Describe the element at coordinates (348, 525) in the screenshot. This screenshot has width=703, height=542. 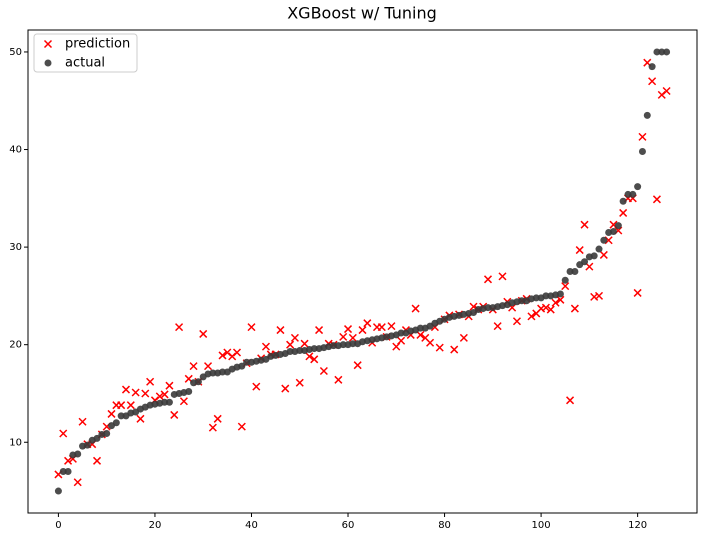
I see `x-tick-label: 60` at that location.